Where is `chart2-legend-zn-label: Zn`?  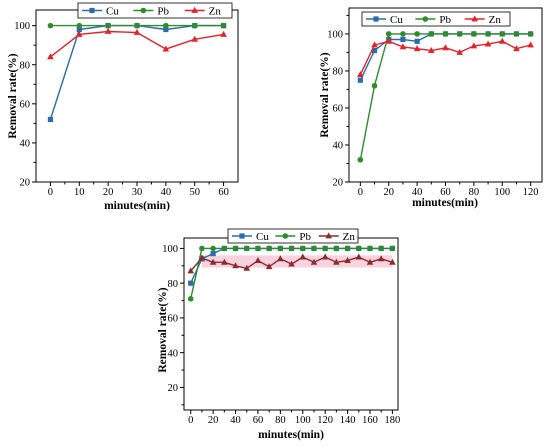
chart2-legend-zn-label: Zn is located at coordinates (495, 20).